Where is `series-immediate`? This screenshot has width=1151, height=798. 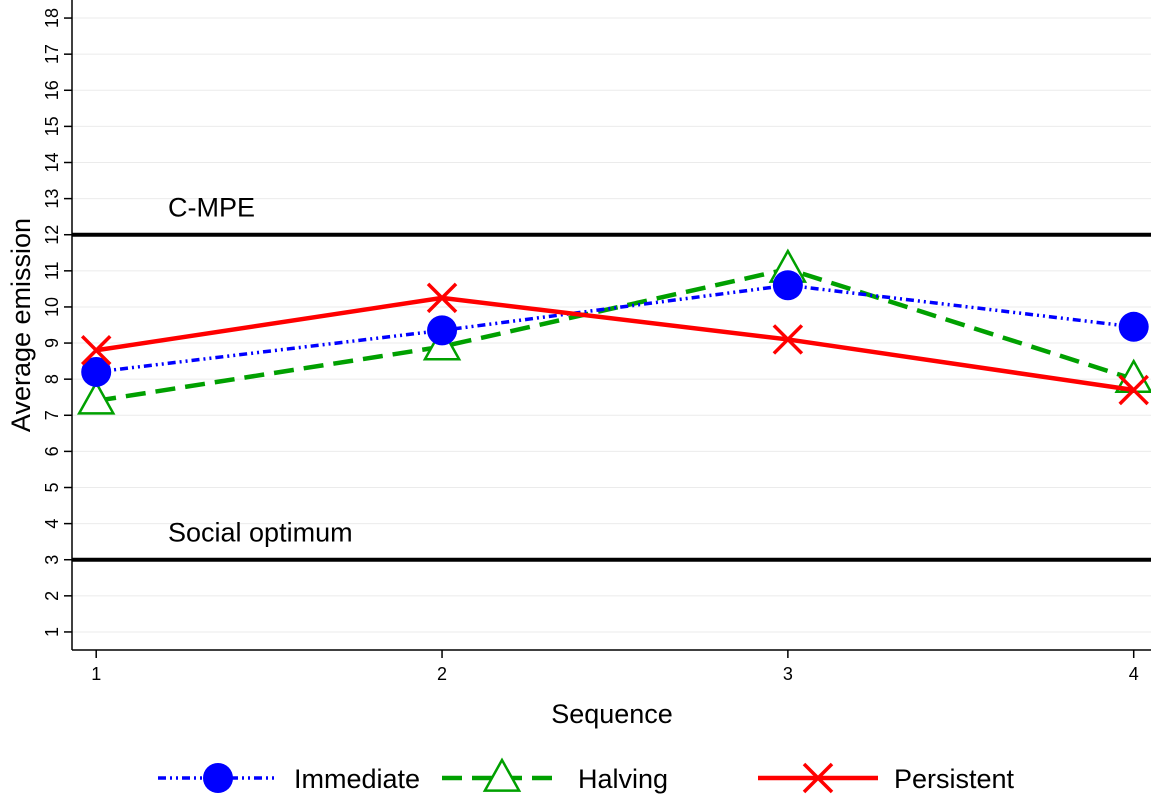
series-immediate is located at coordinates (615, 328).